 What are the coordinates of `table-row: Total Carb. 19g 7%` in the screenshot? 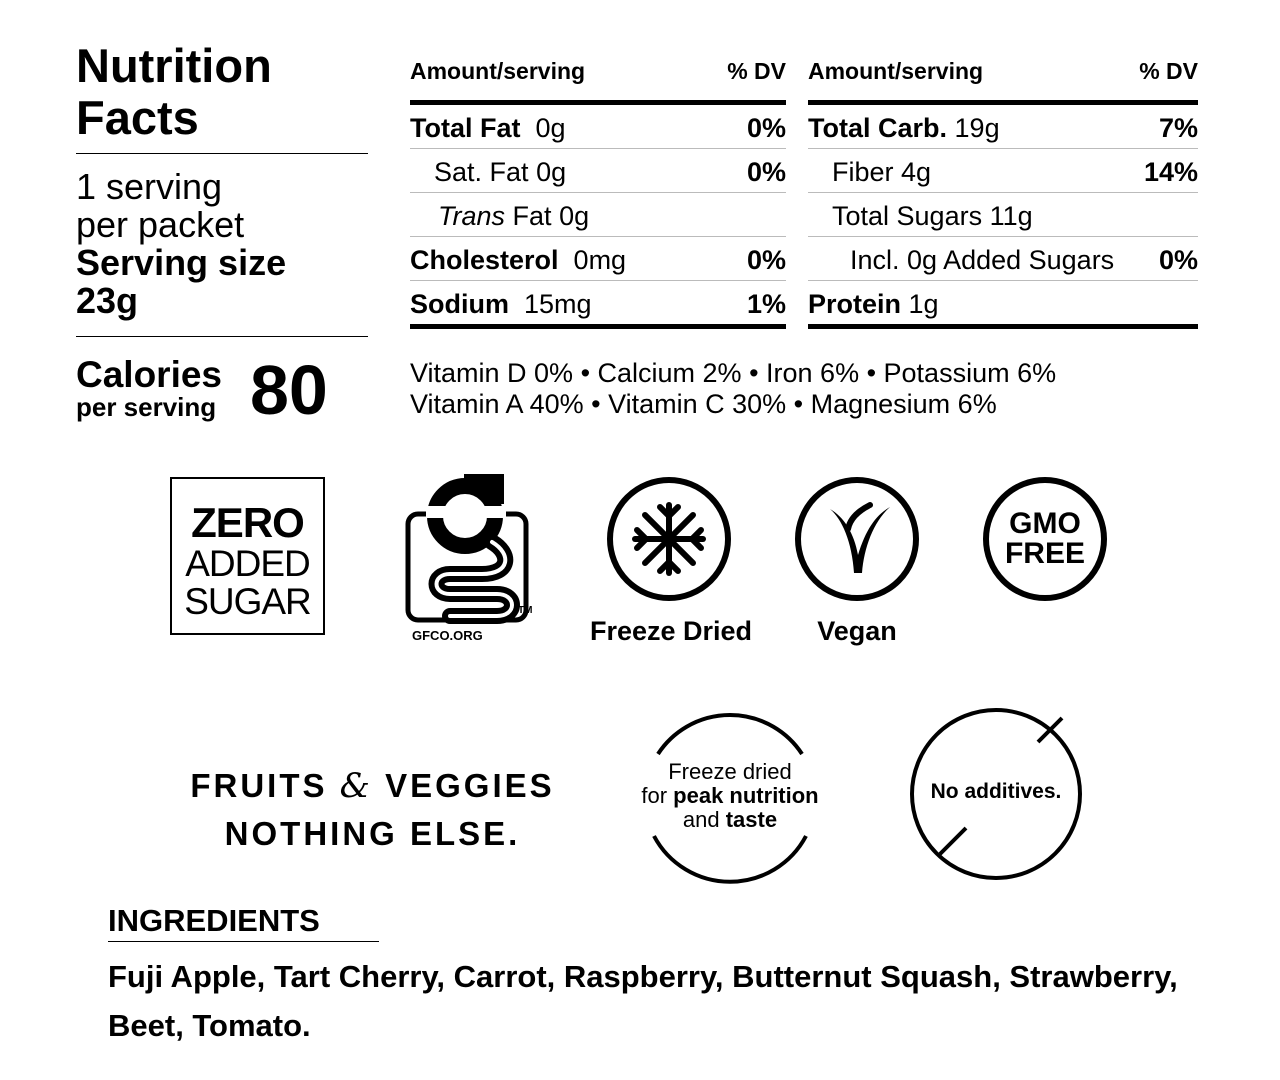 It's located at (1003, 127).